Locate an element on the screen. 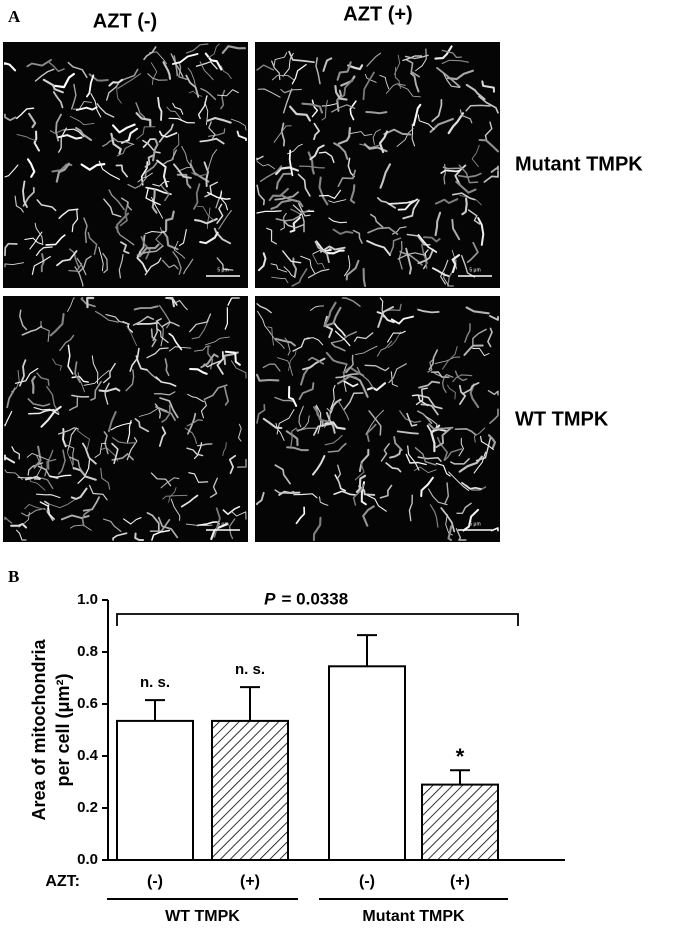  bar is located at coordinates (460, 822).